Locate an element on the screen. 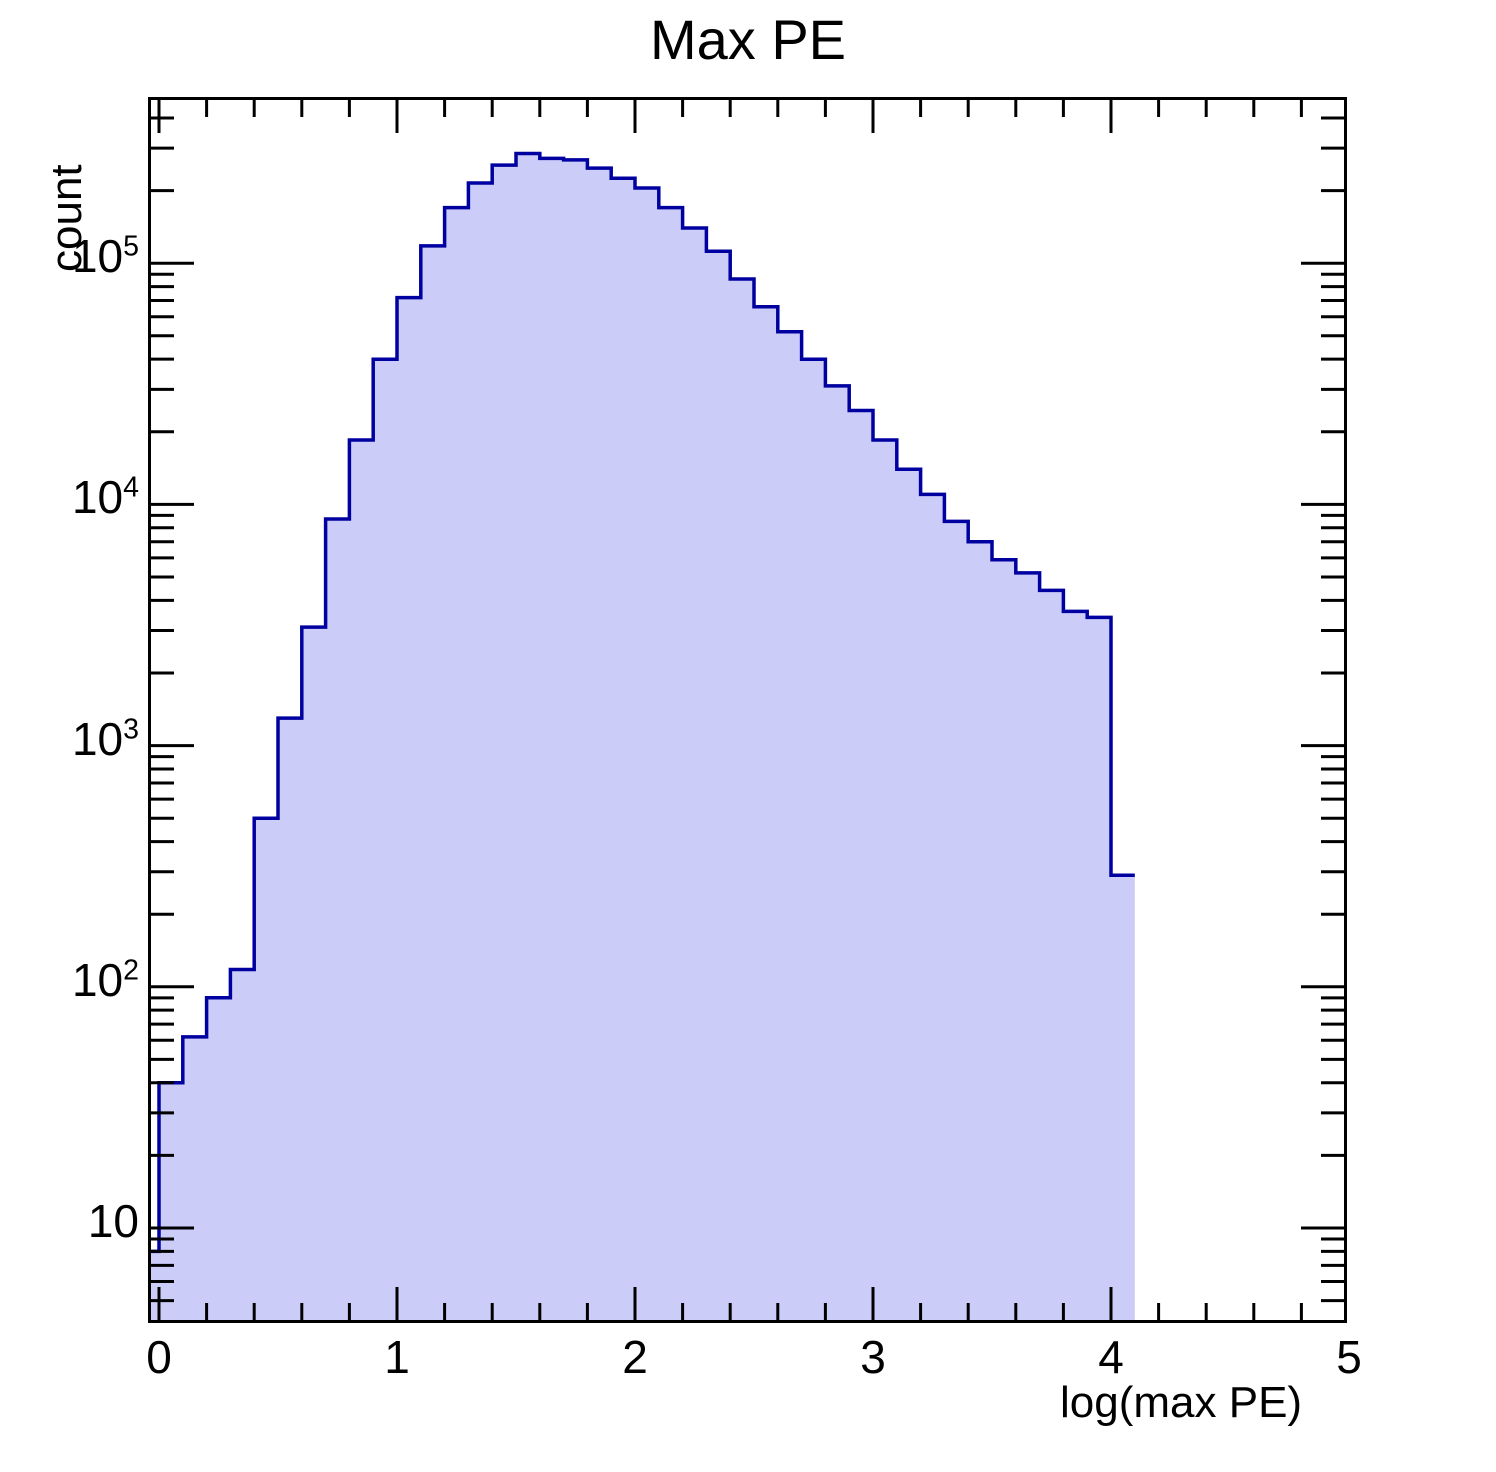 This screenshot has height=1472, width=1496. y-tick-label: 10³ is located at coordinates (105, 738).